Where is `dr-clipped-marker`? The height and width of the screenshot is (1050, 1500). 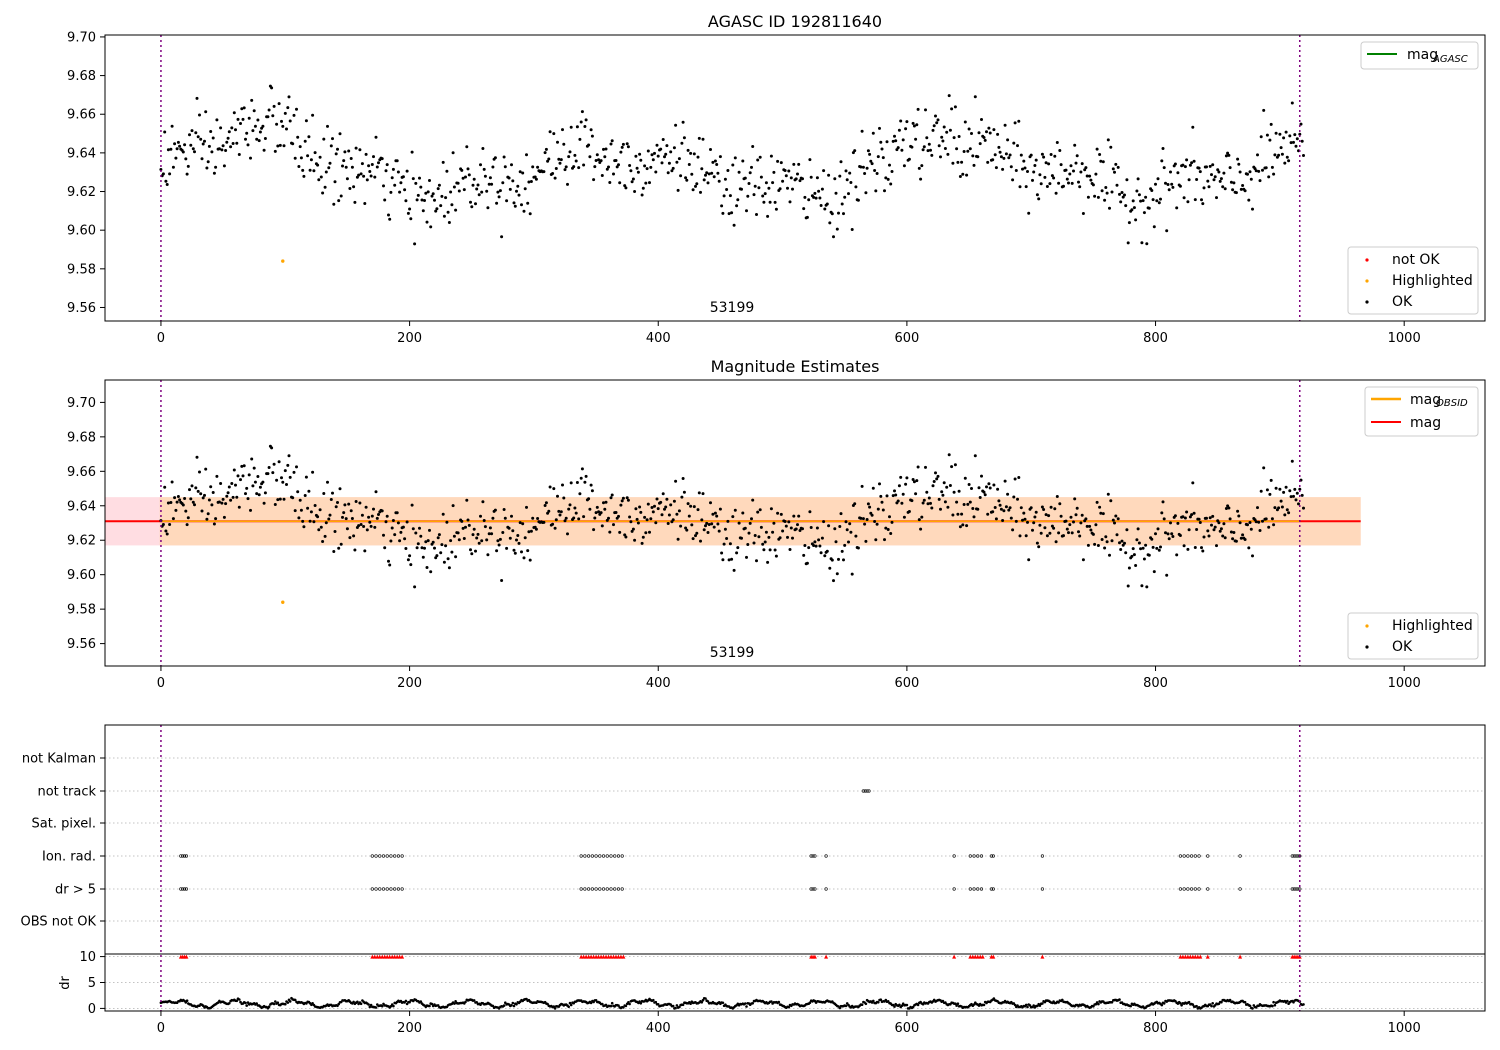
dr-clipped-marker is located at coordinates (1240, 956).